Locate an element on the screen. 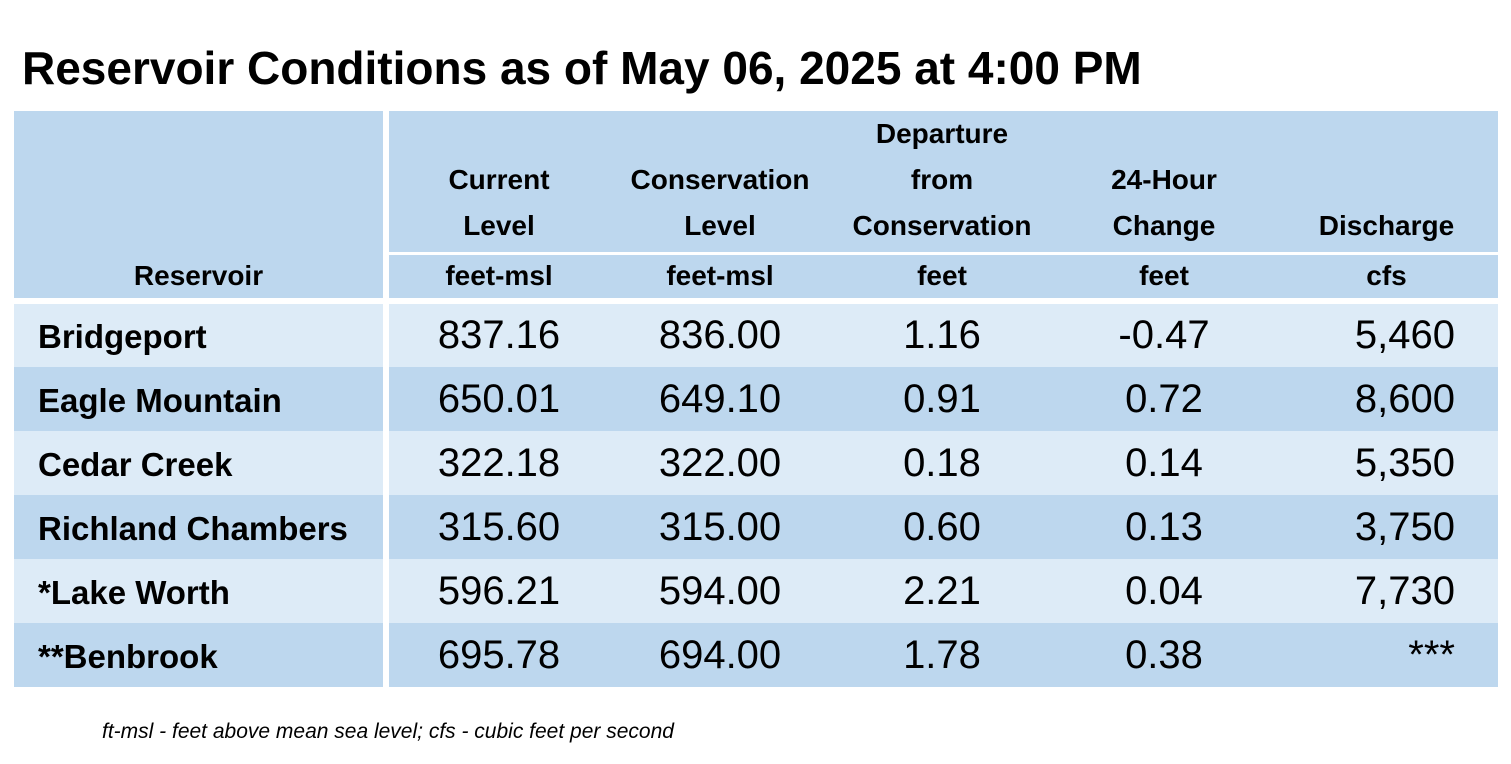  reservoir-name: *Lake Worth is located at coordinates (134, 592).